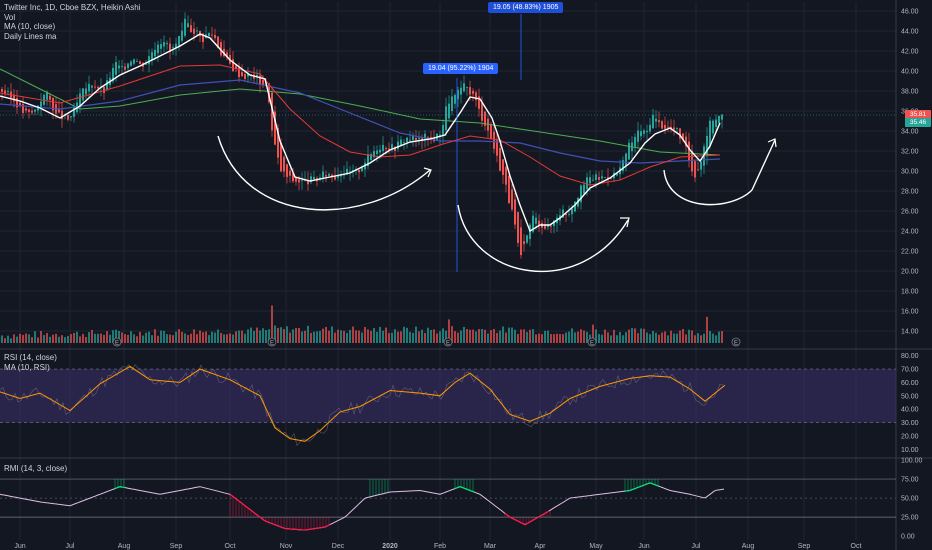  I want to click on cup-arc-drawing, so click(708, 187).